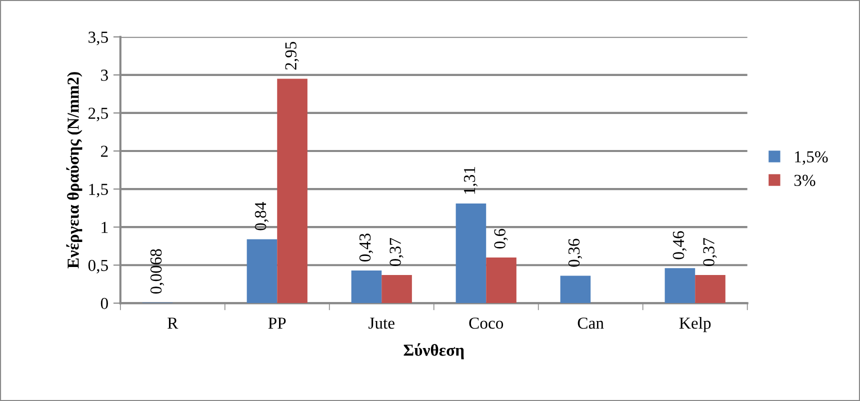 This screenshot has width=860, height=401. What do you see at coordinates (105, 227) in the screenshot?
I see `y-tick-label: 1` at bounding box center [105, 227].